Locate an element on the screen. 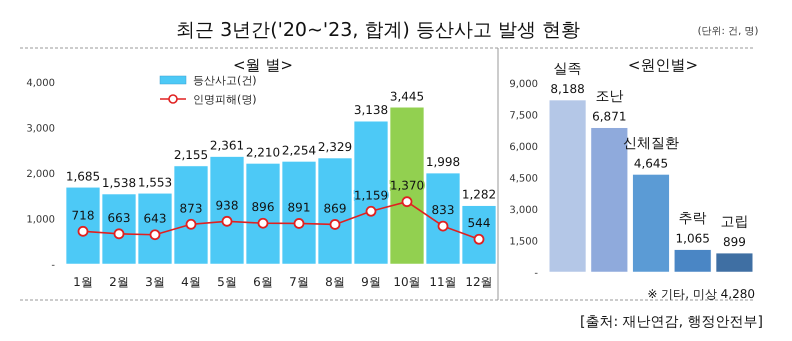 The height and width of the screenshot is (341, 792). data-label: 3,138 is located at coordinates (371, 110).